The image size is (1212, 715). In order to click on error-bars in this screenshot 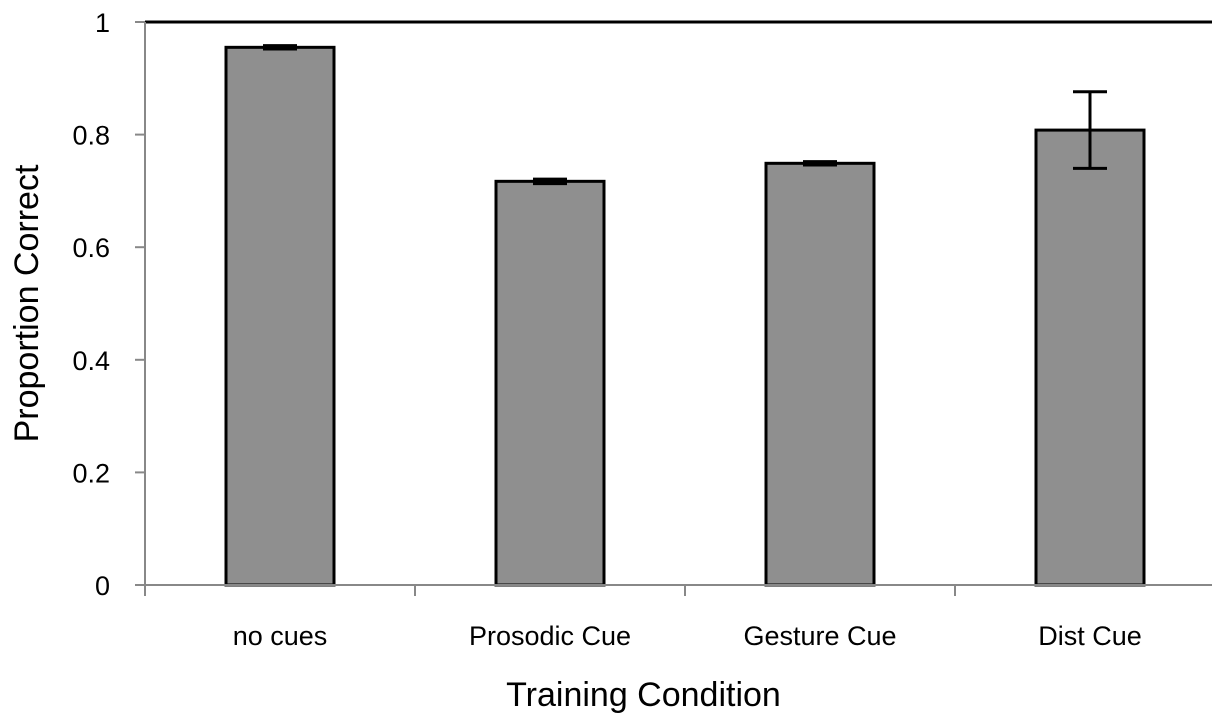, I will do `click(685, 115)`.